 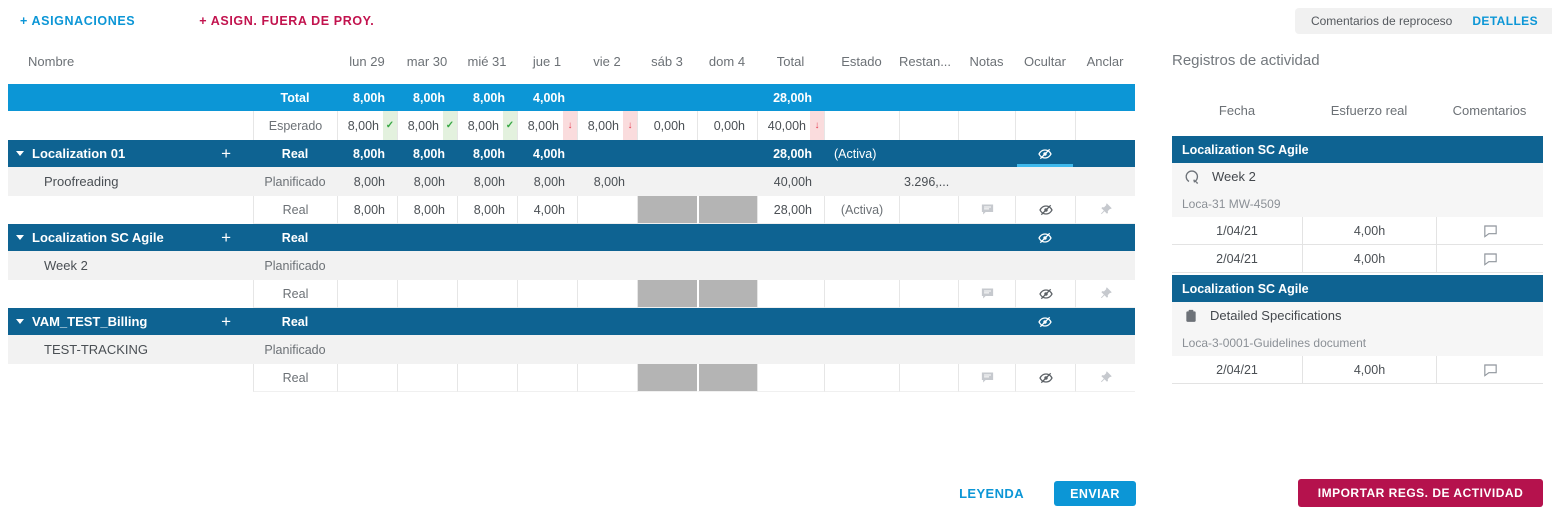 I want to click on col-header-day-mar: mar 30, so click(x=427, y=61).